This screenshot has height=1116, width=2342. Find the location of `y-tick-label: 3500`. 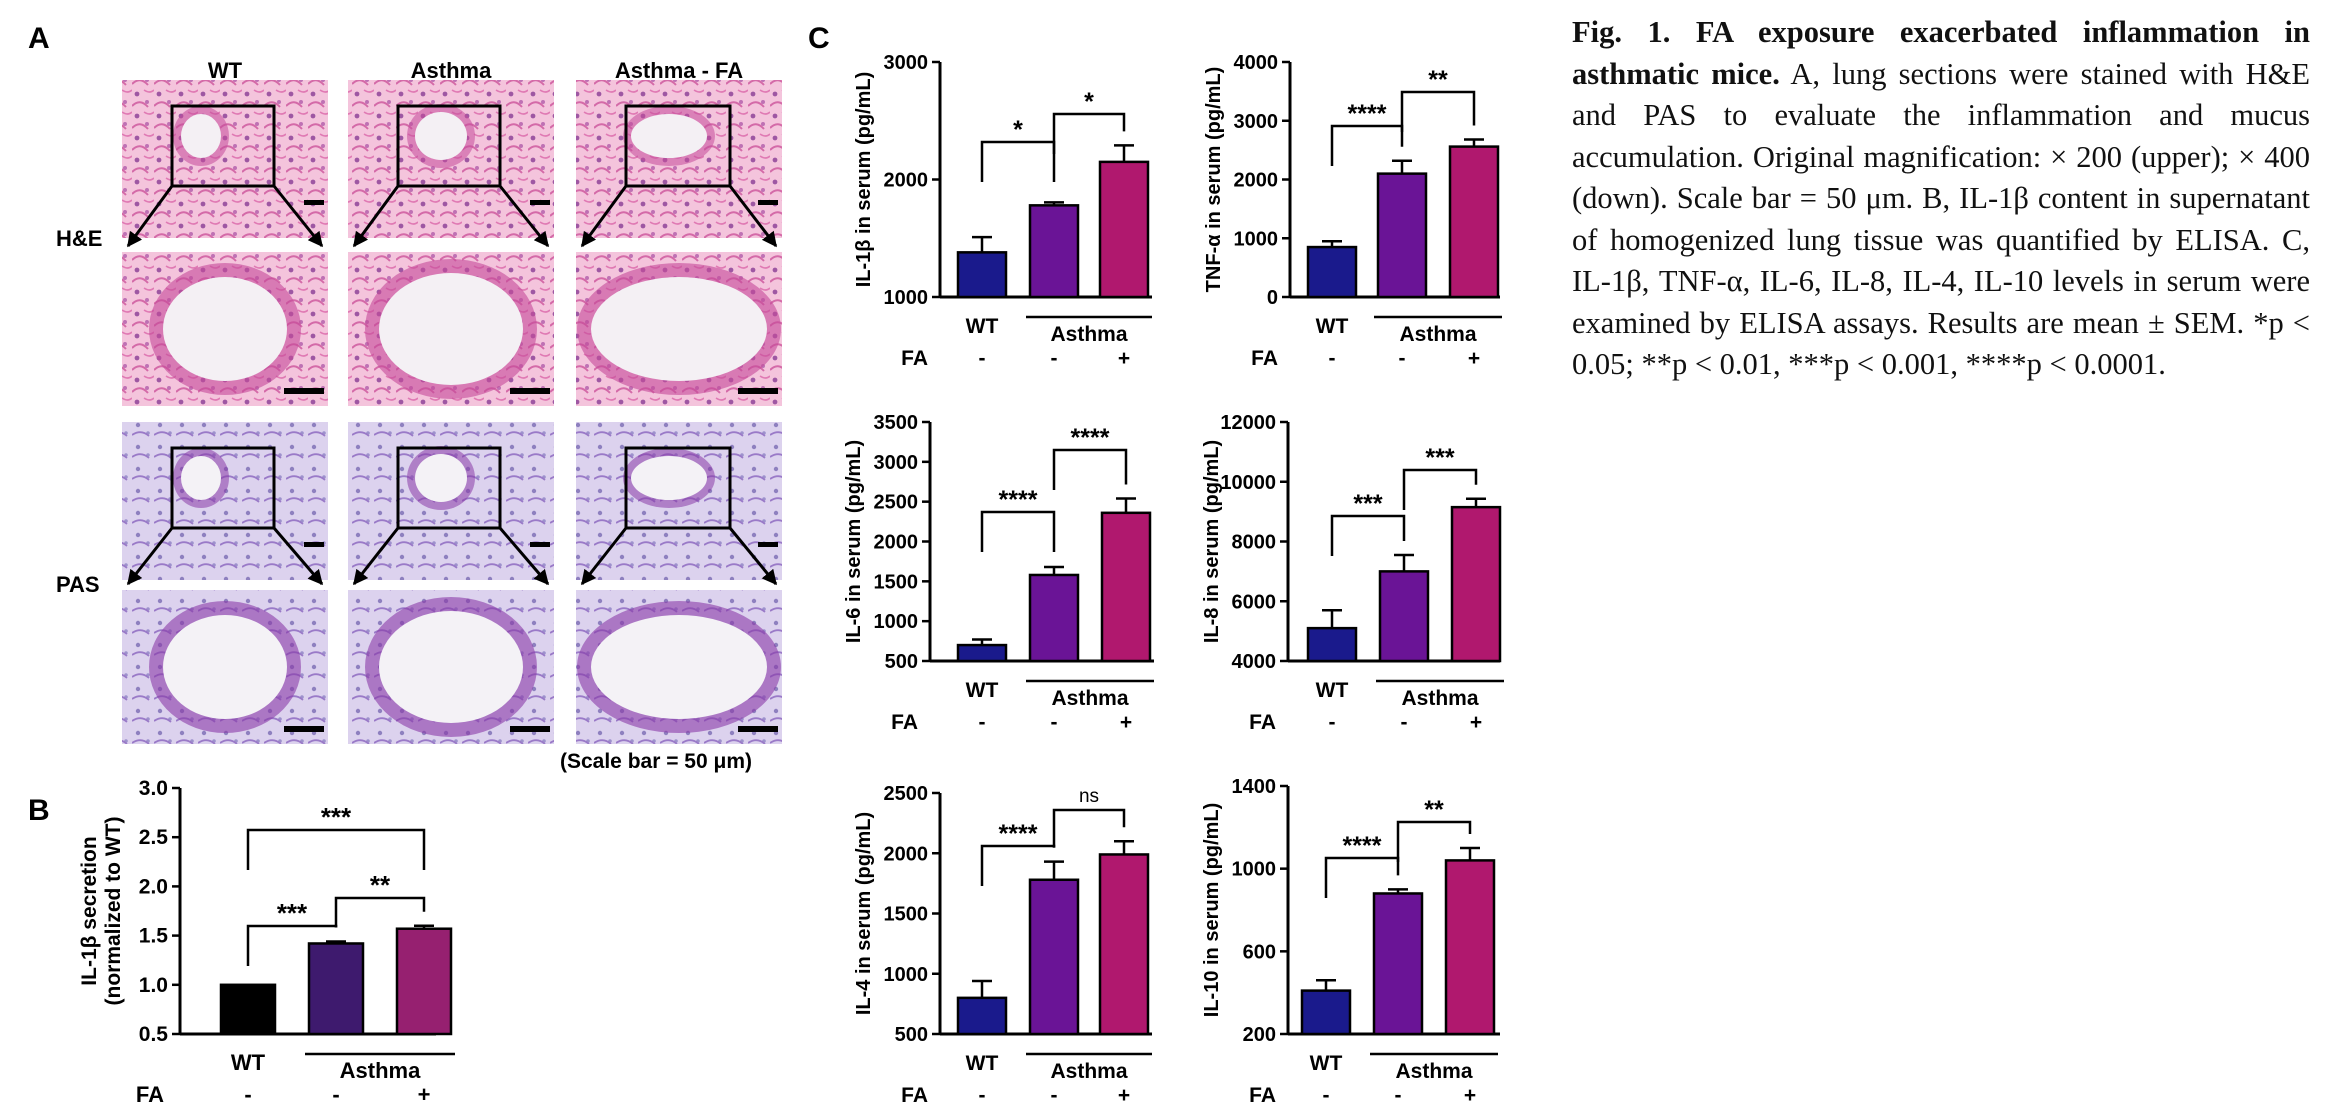

y-tick-label: 3500 is located at coordinates (896, 423).